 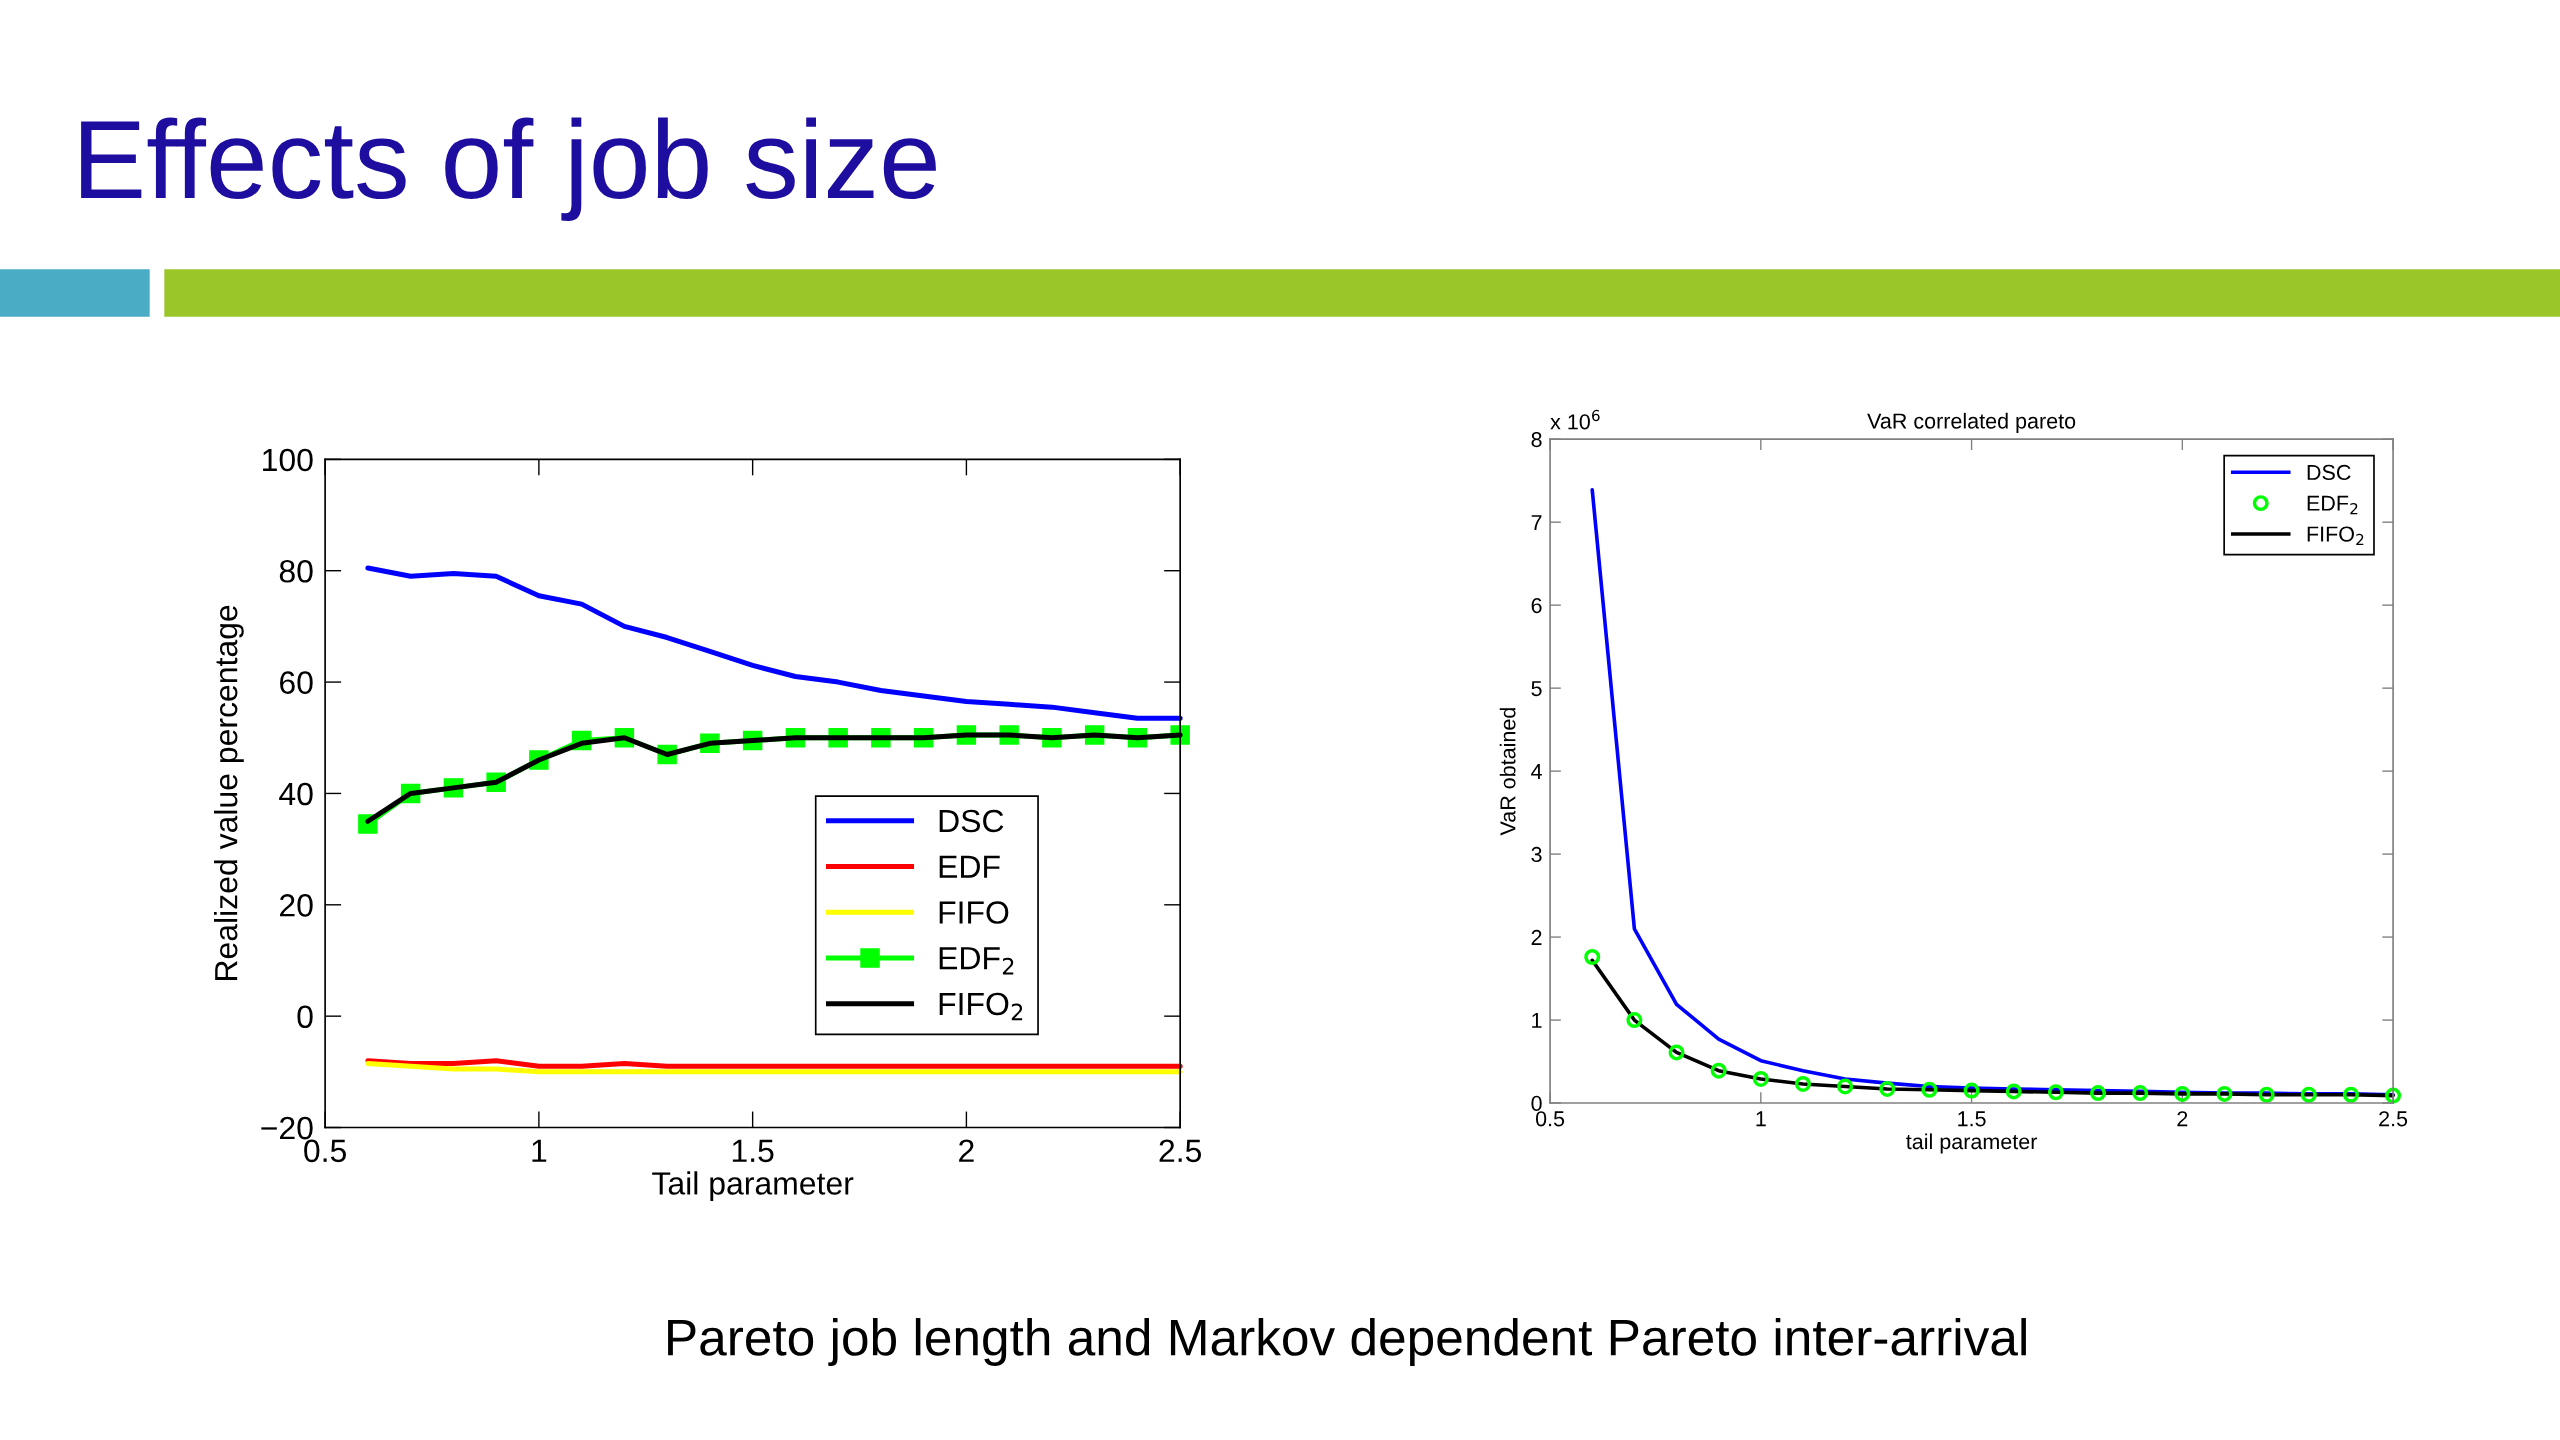 I want to click on x-axis-title: Tail parameter, so click(x=753, y=1186).